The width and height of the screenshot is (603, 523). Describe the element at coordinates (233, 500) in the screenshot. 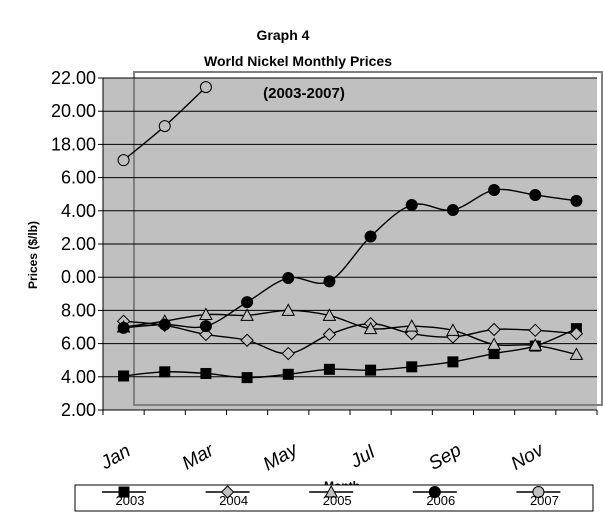

I see `legend-label: 2004` at that location.